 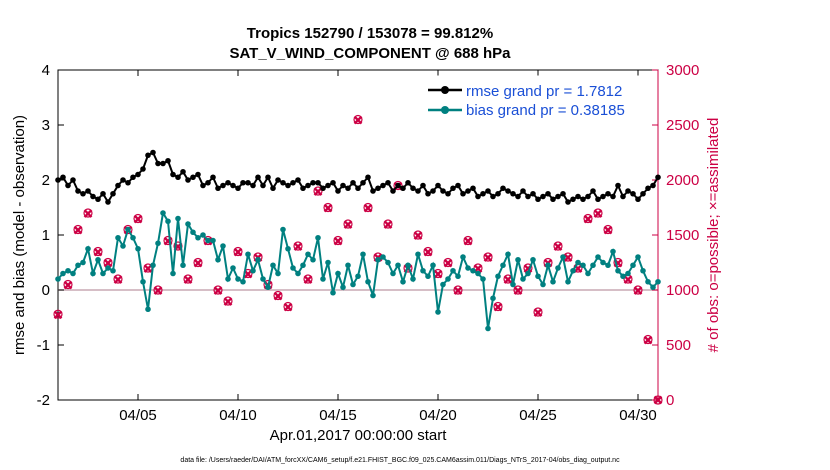 I want to click on legend-bias-marker, so click(x=445, y=110).